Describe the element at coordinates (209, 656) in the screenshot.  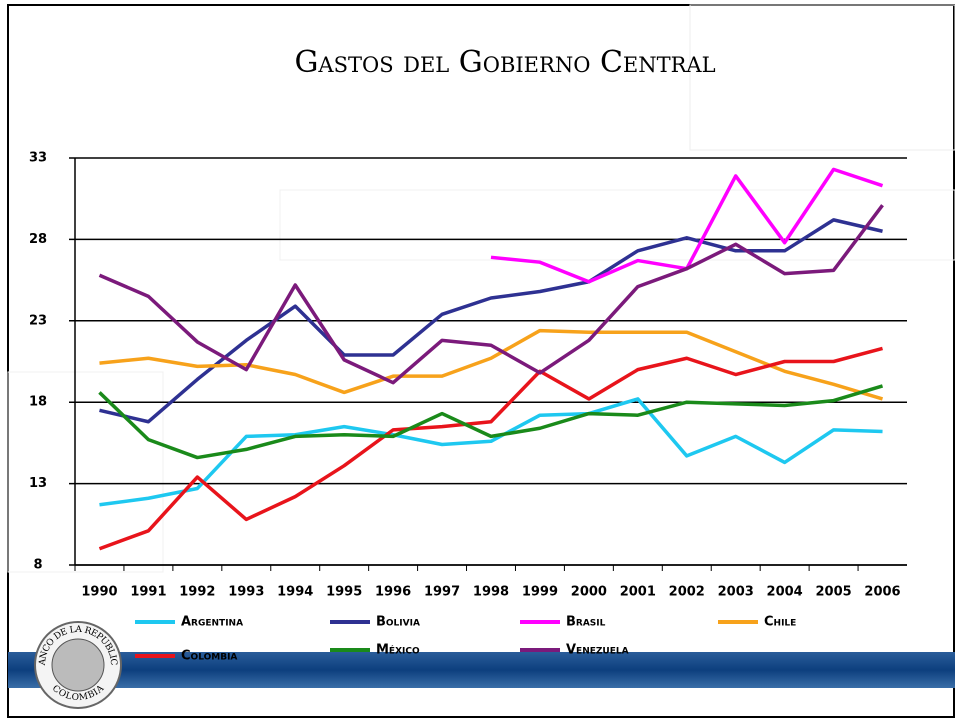
I see `legend-label: Colombia` at that location.